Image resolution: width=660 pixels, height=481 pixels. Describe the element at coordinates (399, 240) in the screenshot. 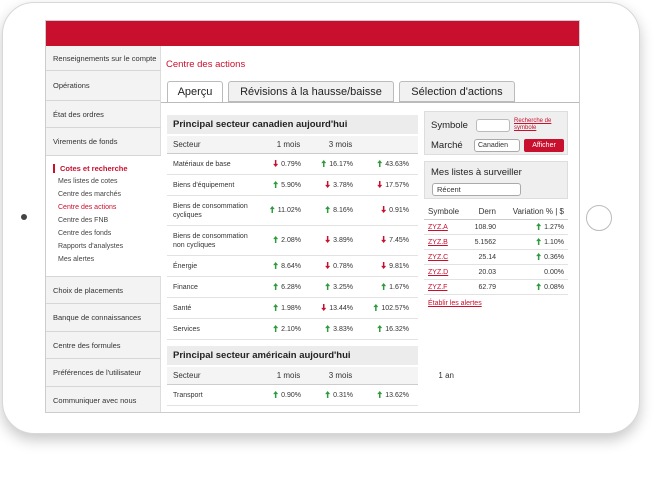

I see `change-text: 7.45%` at that location.